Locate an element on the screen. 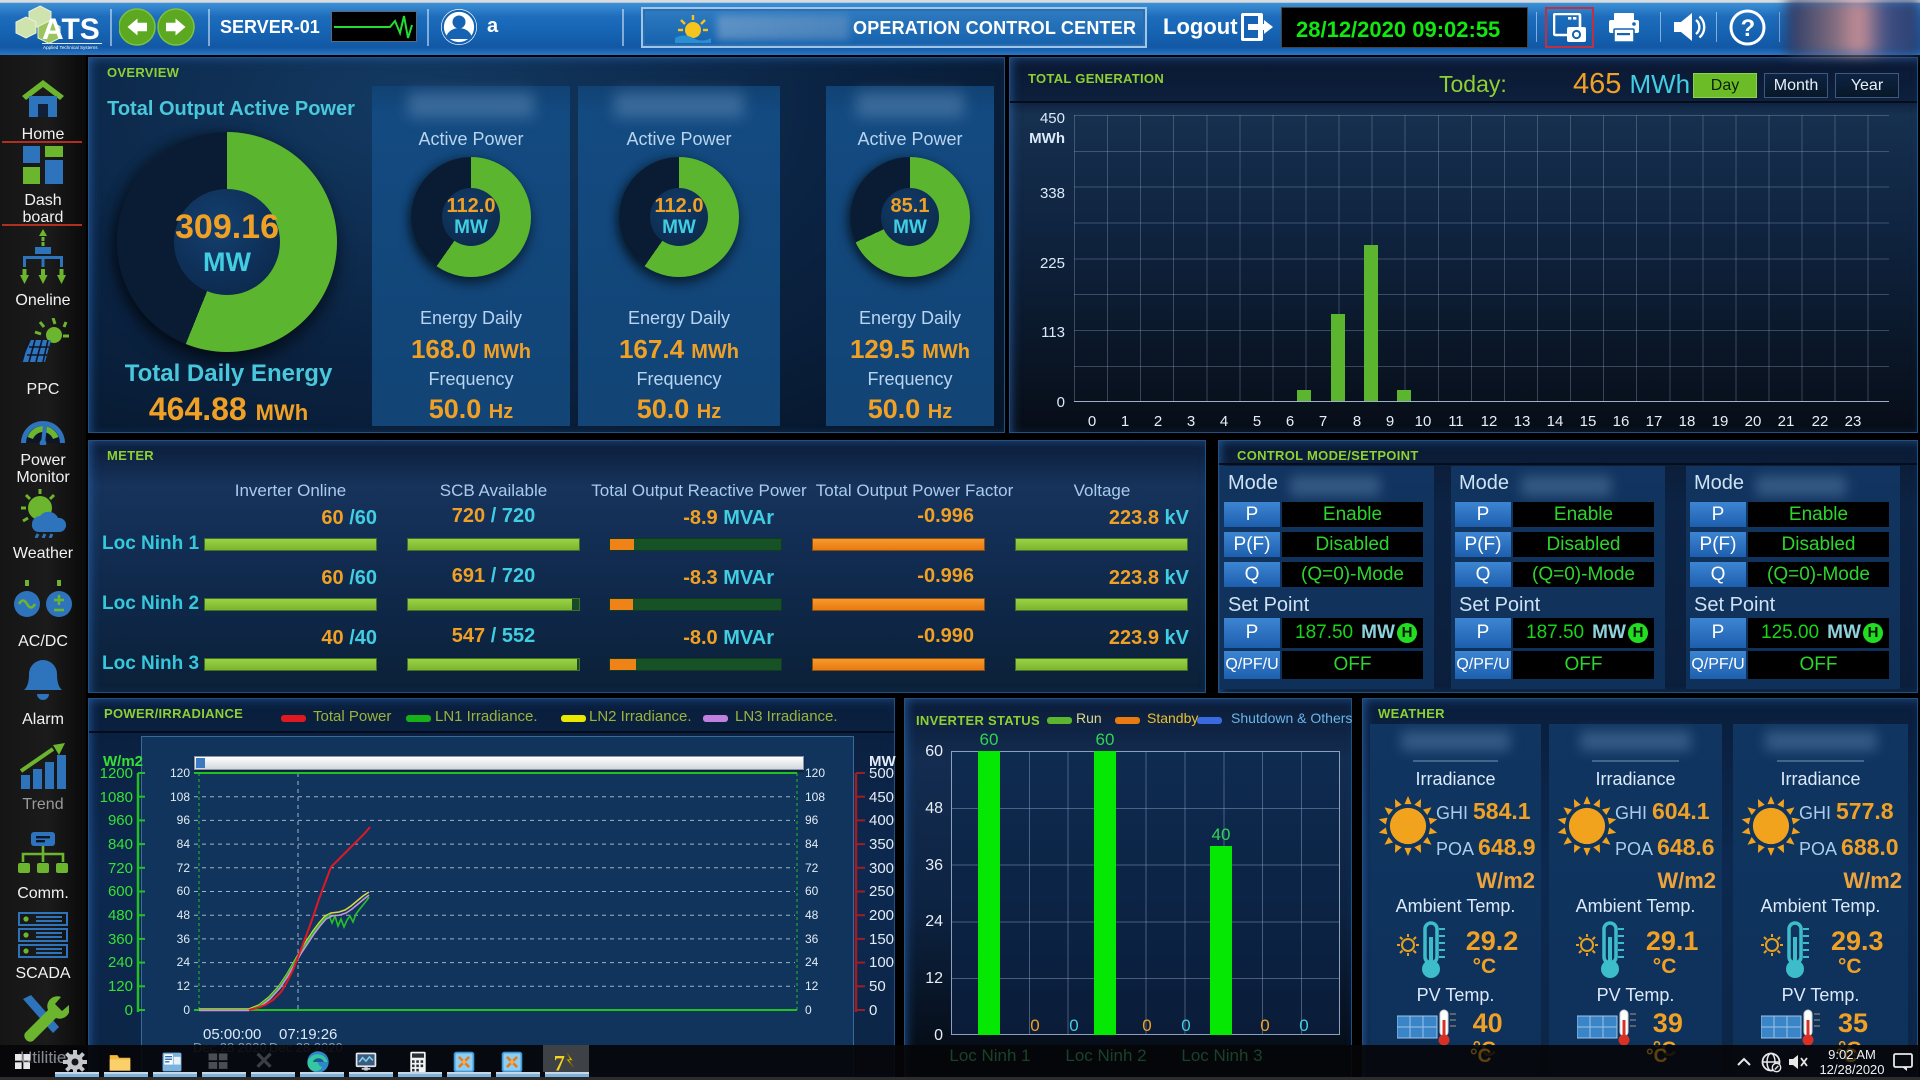 The width and height of the screenshot is (1920, 1080). svg-text: ATS is located at coordinates (71, 29).